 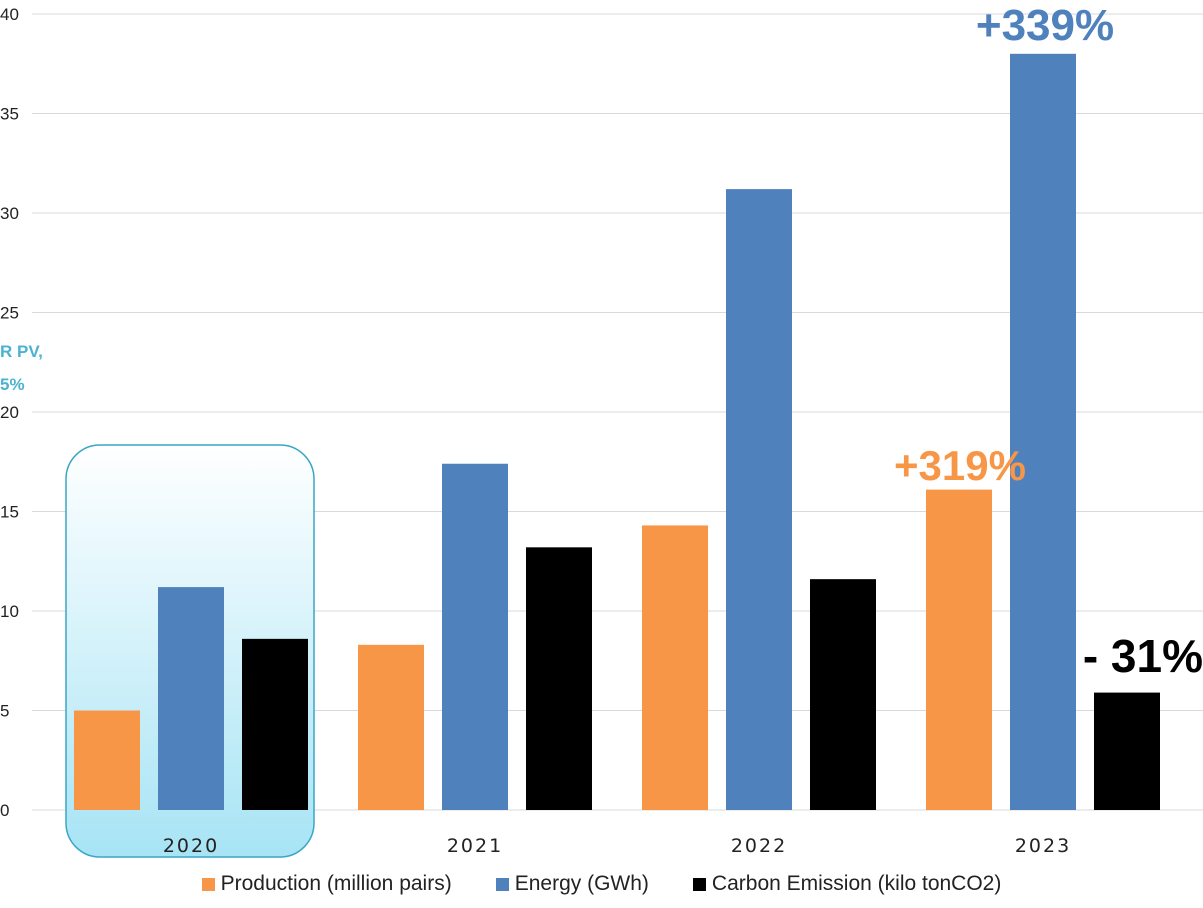 I want to click on legend-item-energy: Energy (GWh), so click(x=572, y=884).